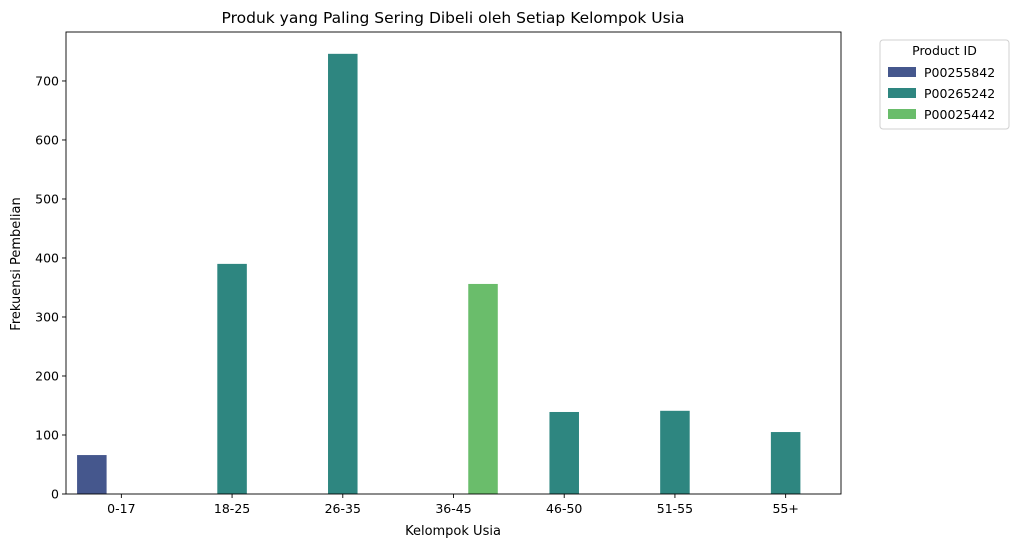  I want to click on y-tick-label: 600, so click(47, 139).